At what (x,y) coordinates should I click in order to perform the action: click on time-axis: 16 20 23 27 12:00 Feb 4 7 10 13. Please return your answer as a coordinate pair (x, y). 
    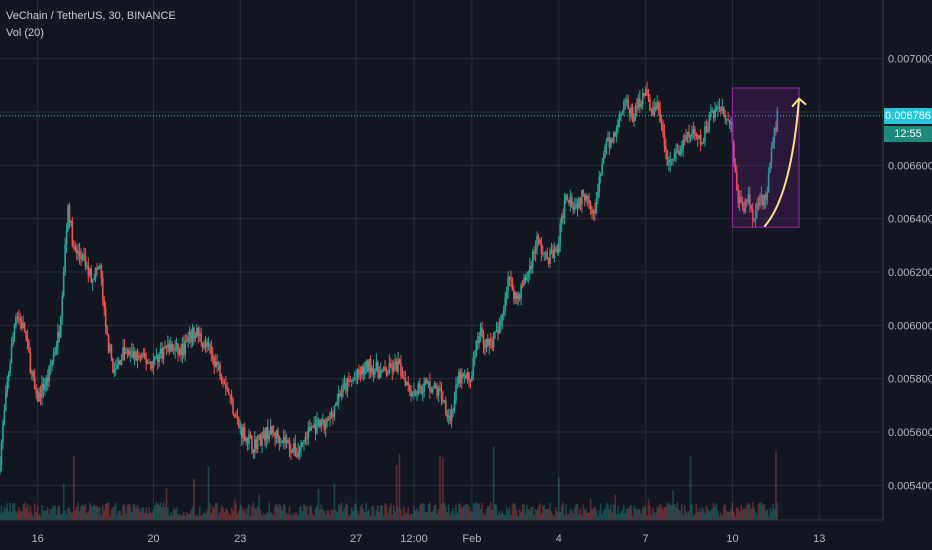
    Looking at the image, I should click on (441, 532).